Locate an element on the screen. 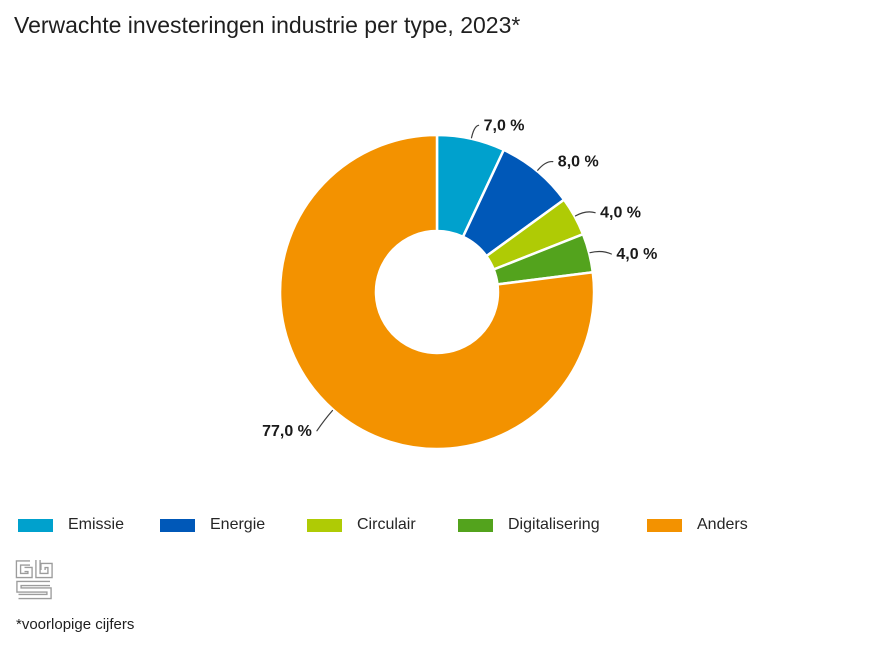  slice-label-digitalisering: 4,0 % is located at coordinates (636, 254).